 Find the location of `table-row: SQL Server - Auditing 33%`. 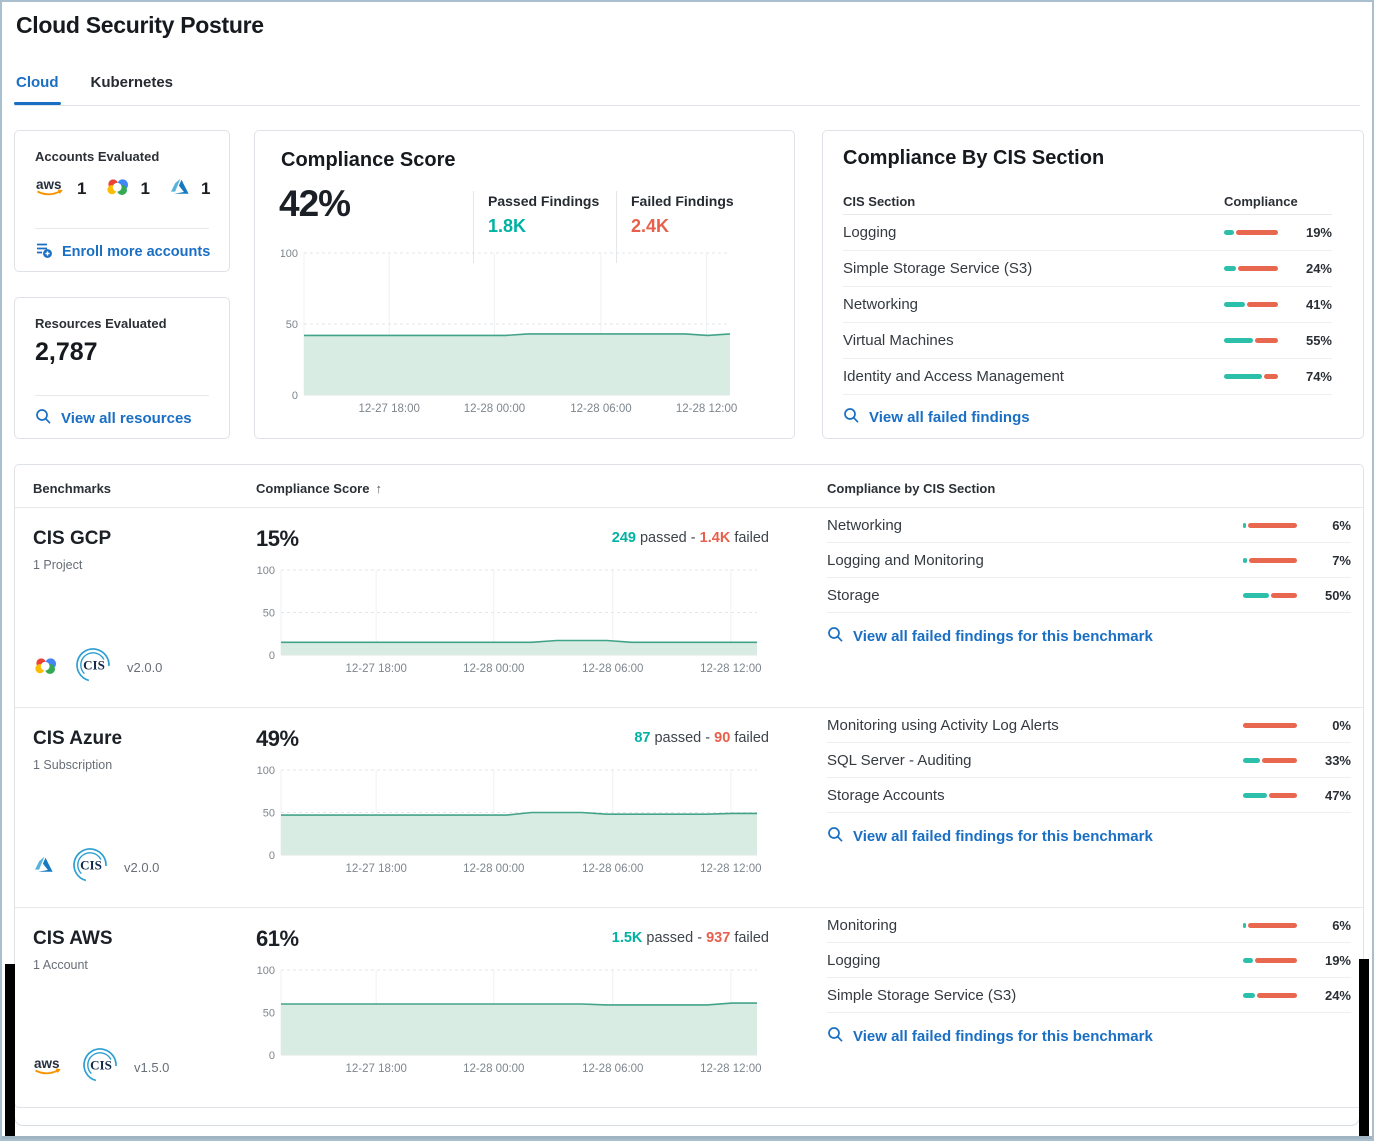

table-row: SQL Server - Auditing 33% is located at coordinates (1089, 760).